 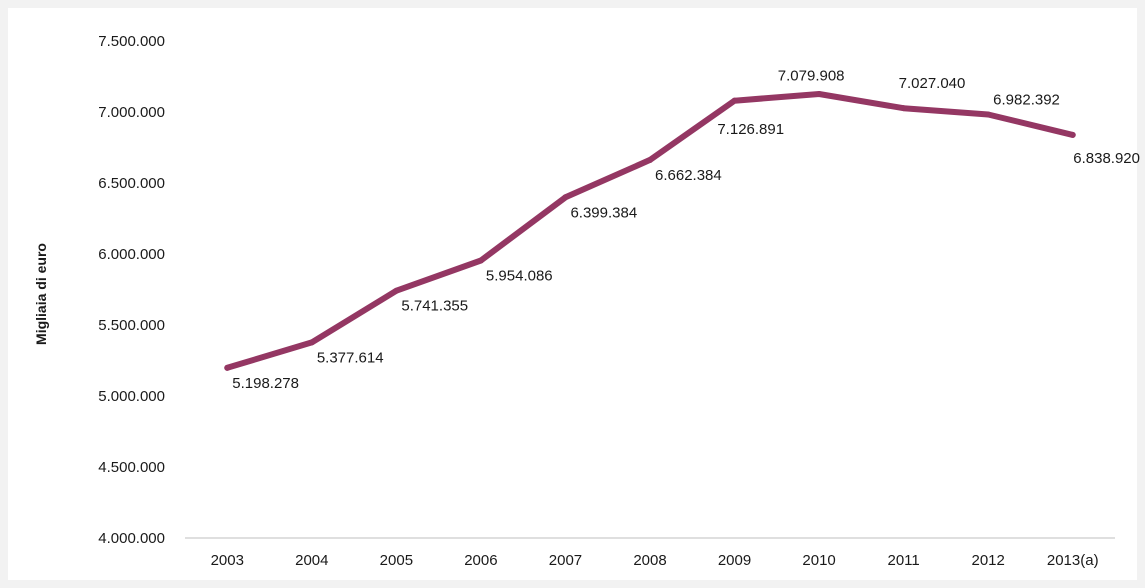 I want to click on y-tick-label: 5.000.000, so click(x=131, y=396).